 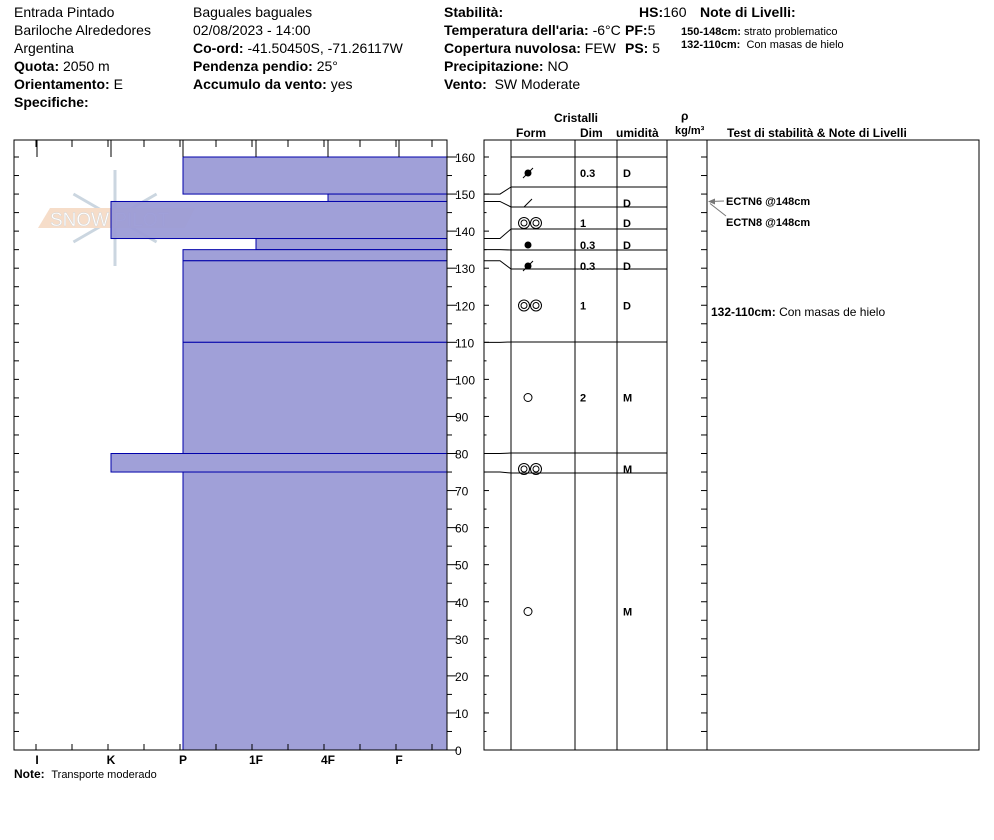 What do you see at coordinates (465, 158) in the screenshot?
I see `y-tick-label: 160` at bounding box center [465, 158].